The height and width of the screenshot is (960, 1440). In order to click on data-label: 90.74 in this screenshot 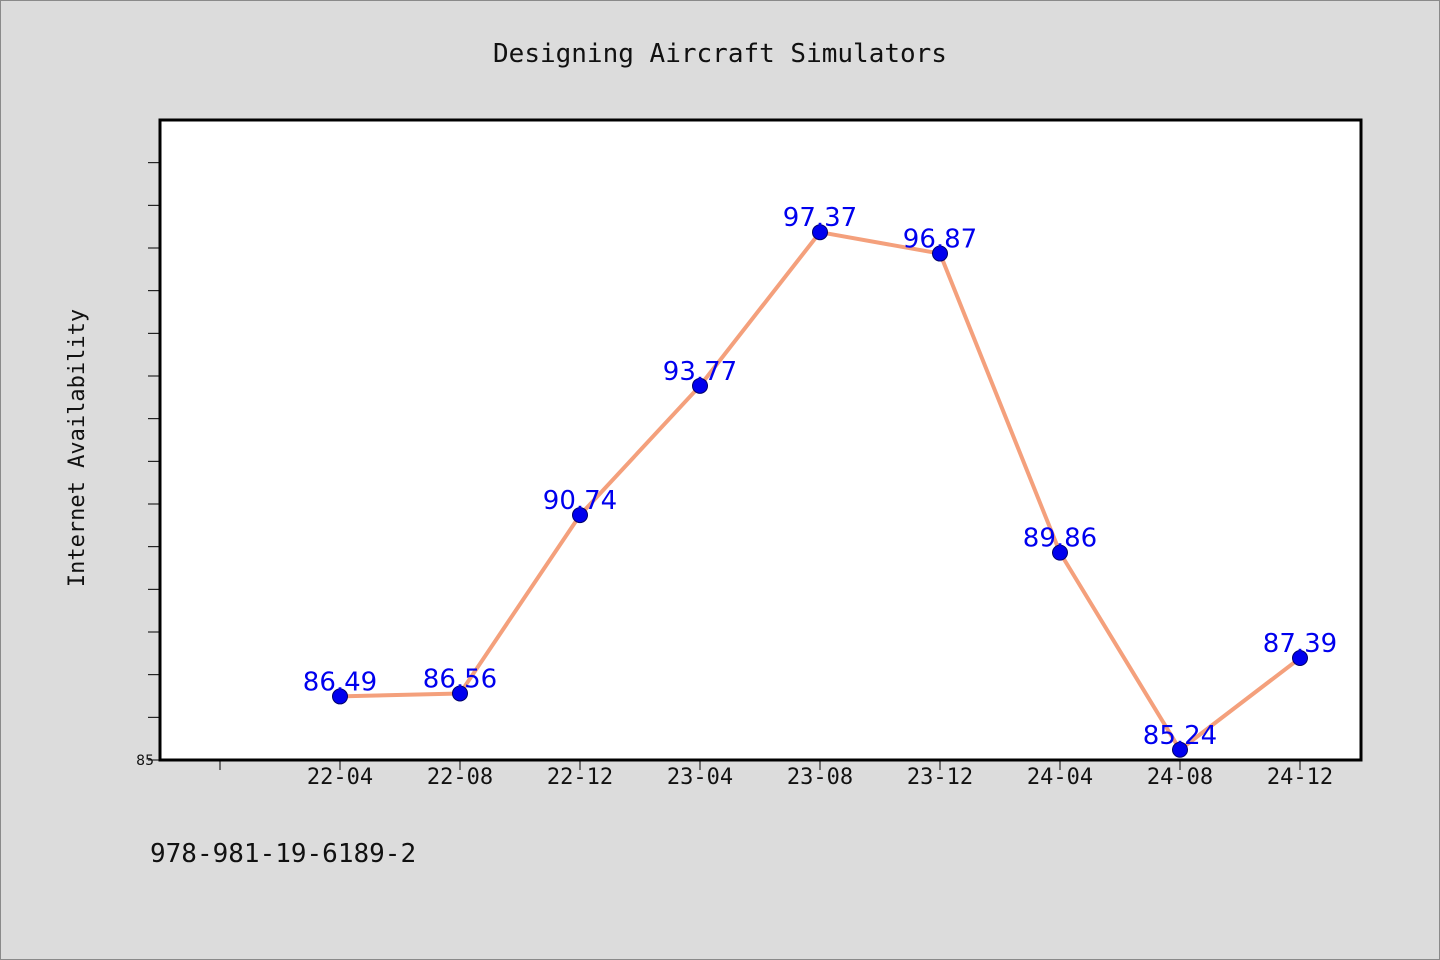, I will do `click(580, 501)`.